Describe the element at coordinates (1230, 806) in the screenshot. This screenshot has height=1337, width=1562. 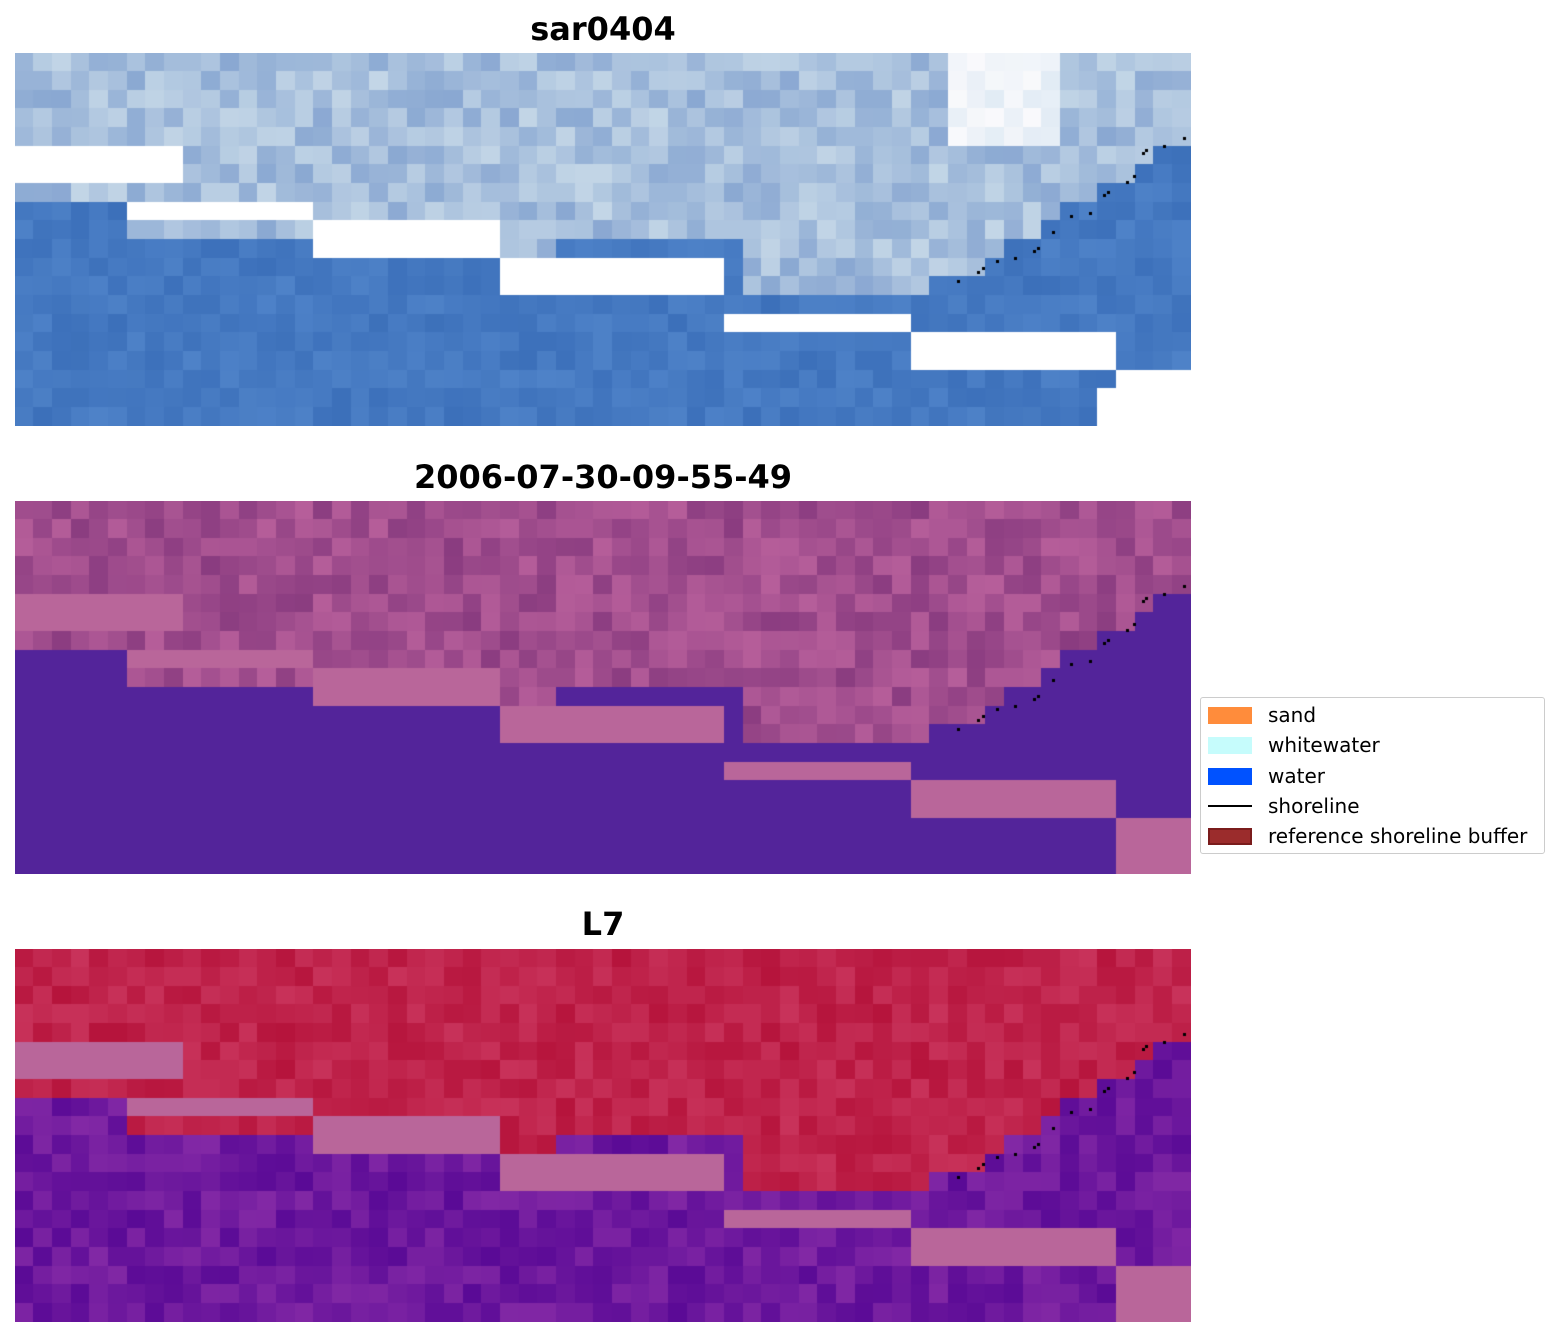
I see `legend-line-shoreline` at that location.